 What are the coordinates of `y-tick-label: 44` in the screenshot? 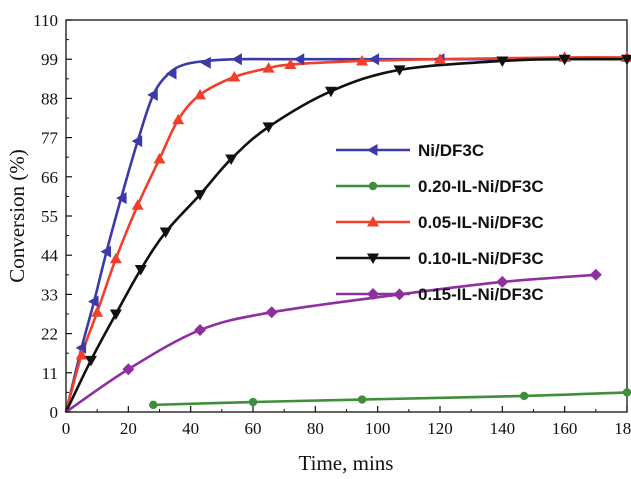 It's located at (50, 255).